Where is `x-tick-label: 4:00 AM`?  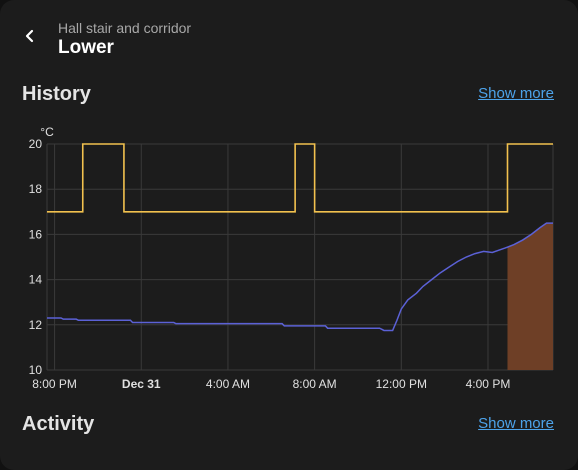 x-tick-label: 4:00 AM is located at coordinates (228, 384).